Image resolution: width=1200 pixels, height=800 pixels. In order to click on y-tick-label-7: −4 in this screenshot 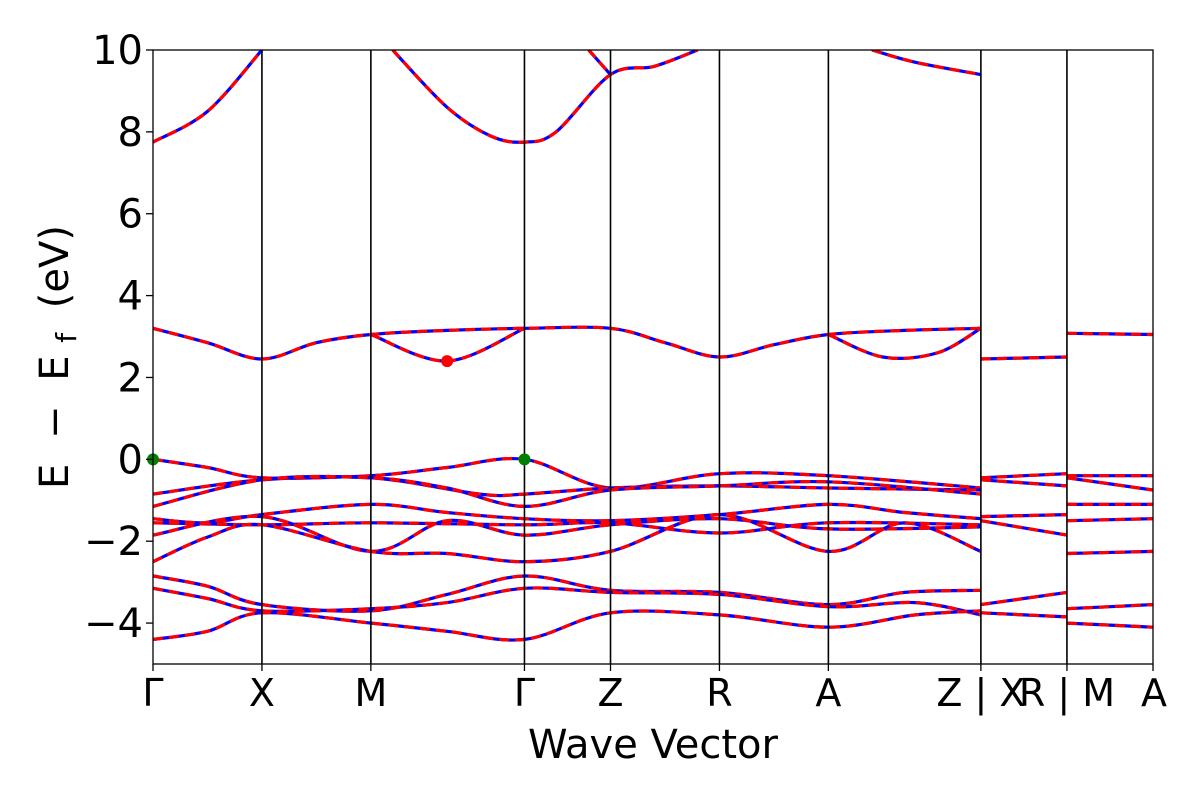, I will do `click(113, 624)`.